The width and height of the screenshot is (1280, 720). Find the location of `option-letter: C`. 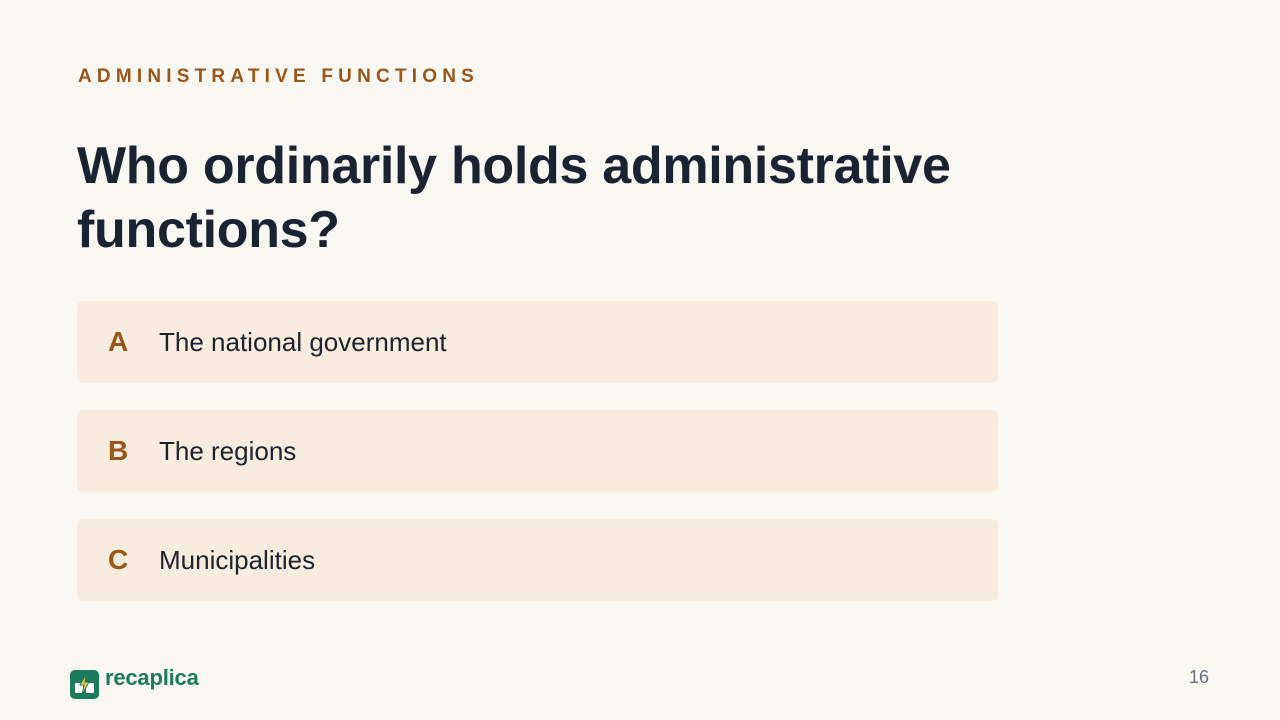

option-letter: C is located at coordinates (118, 559).